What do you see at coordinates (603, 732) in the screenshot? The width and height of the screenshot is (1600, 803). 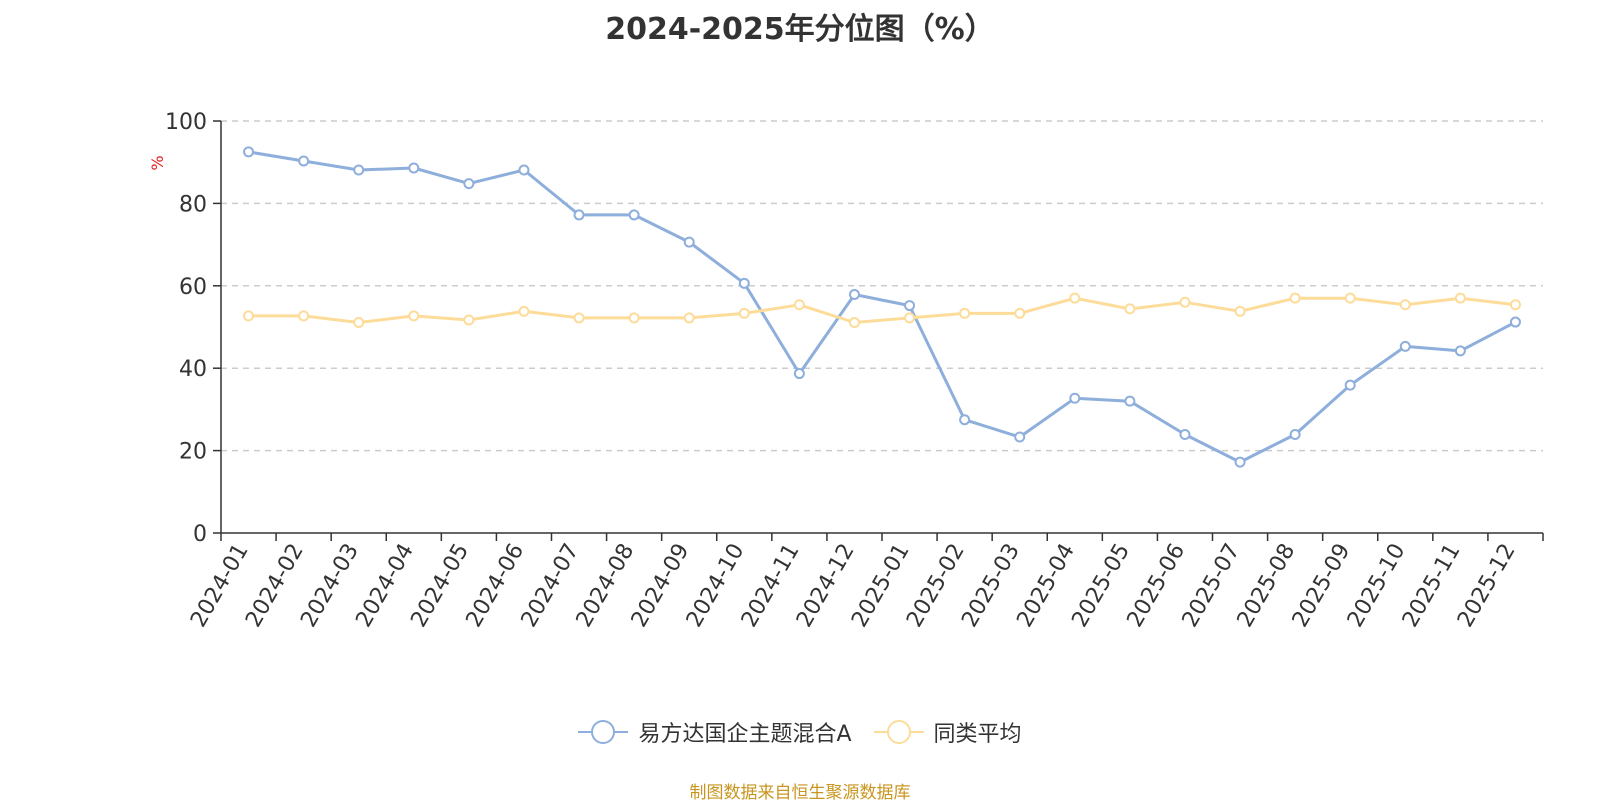 I see `legend-marker-fund-icon` at bounding box center [603, 732].